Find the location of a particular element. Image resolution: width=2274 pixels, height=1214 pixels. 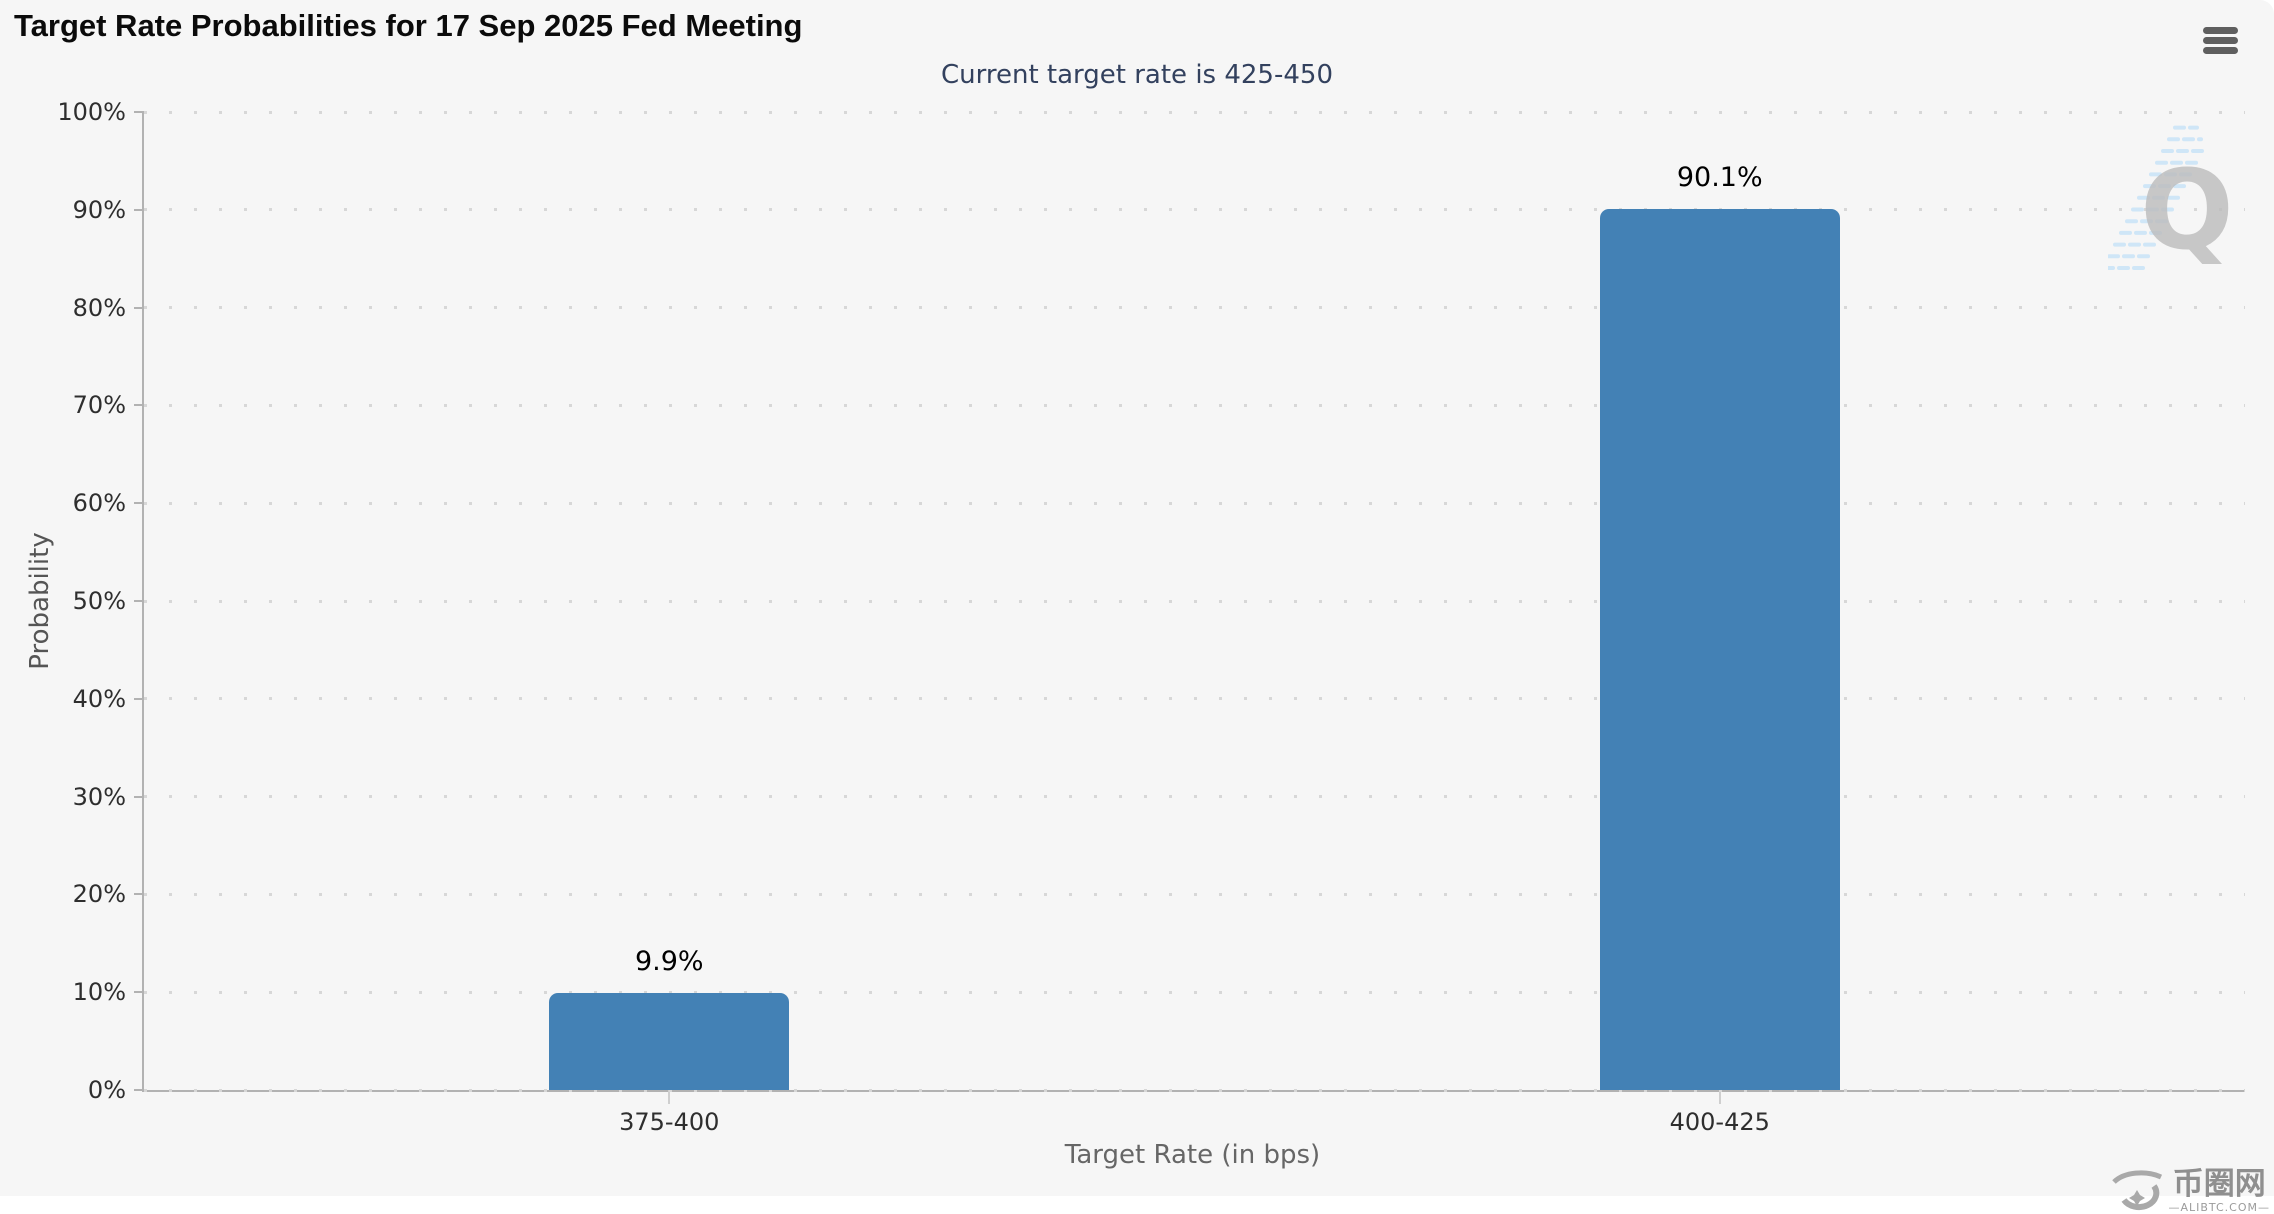

y-axis-tick-label: 90% is located at coordinates (99, 209).